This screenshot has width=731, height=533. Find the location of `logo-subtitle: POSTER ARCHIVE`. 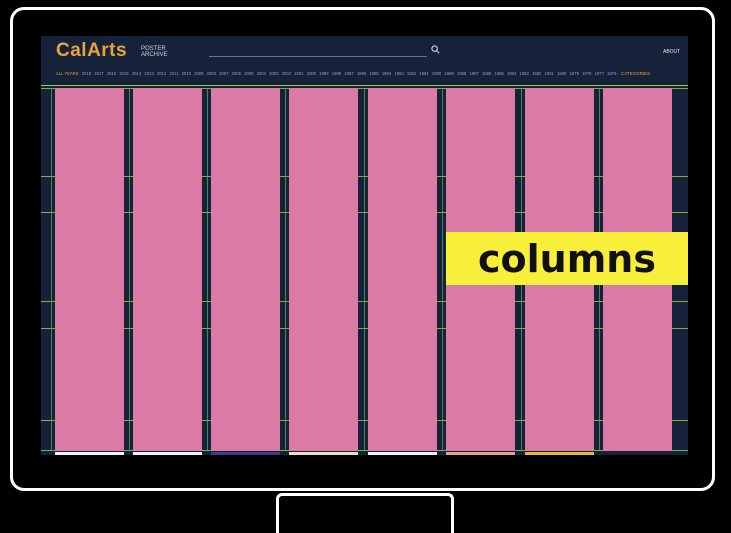

logo-subtitle: POSTER ARCHIVE is located at coordinates (154, 52).